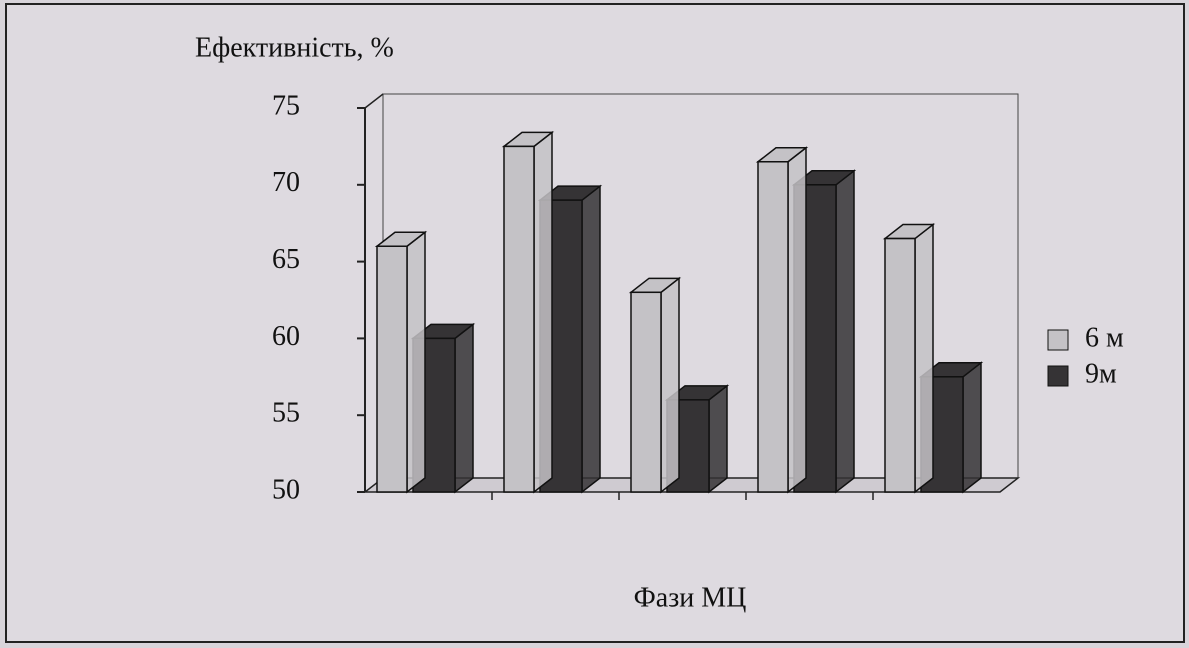 This screenshot has width=1189, height=648. I want to click on y-tick-label: 70, so click(286, 182).